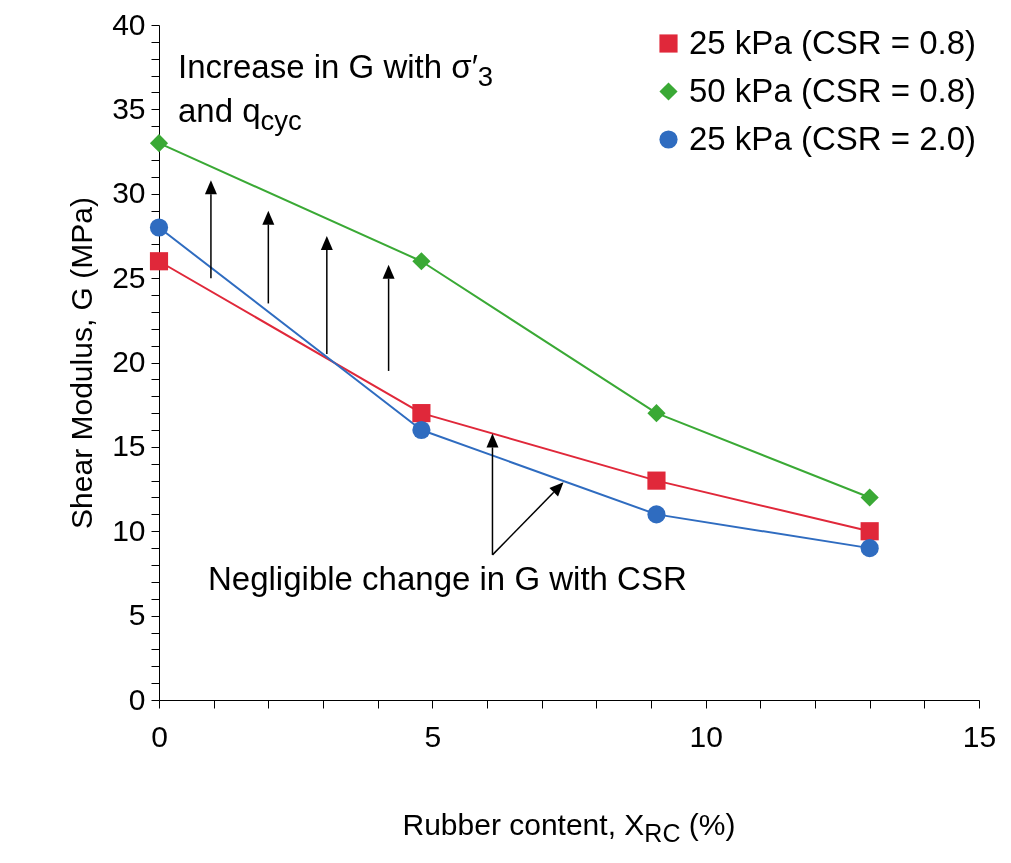 Image resolution: width=1011 pixels, height=863 pixels. What do you see at coordinates (129, 24) in the screenshot?
I see `y-tick-label: 40` at bounding box center [129, 24].